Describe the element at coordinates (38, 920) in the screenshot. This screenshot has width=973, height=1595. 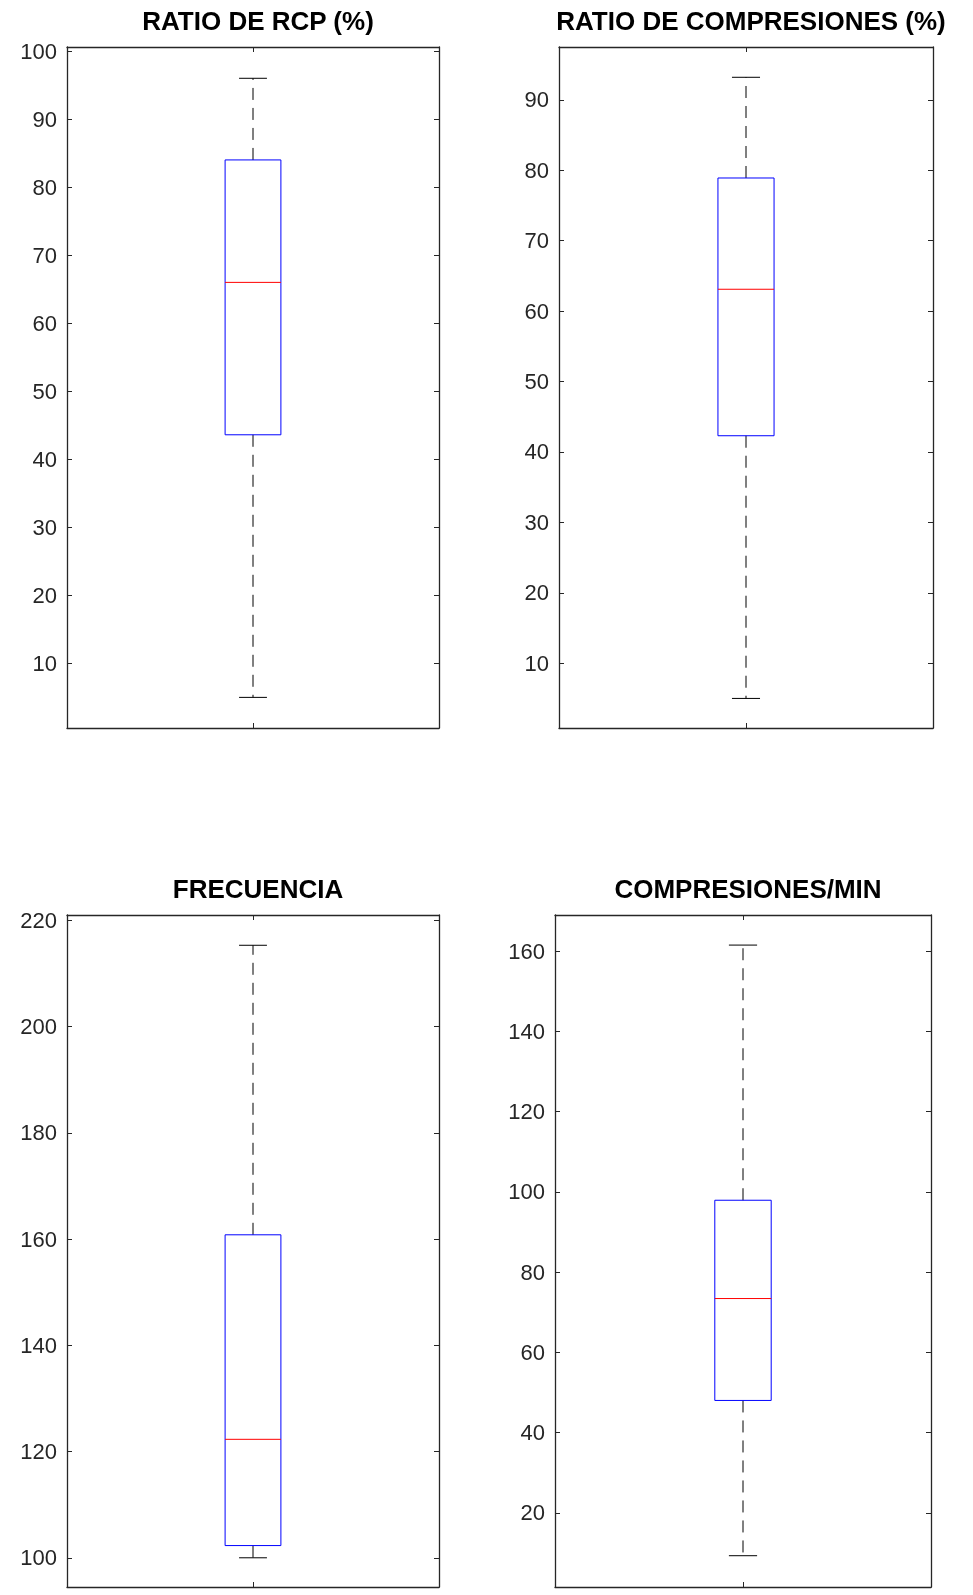
I see `y-tick-label: 220` at that location.